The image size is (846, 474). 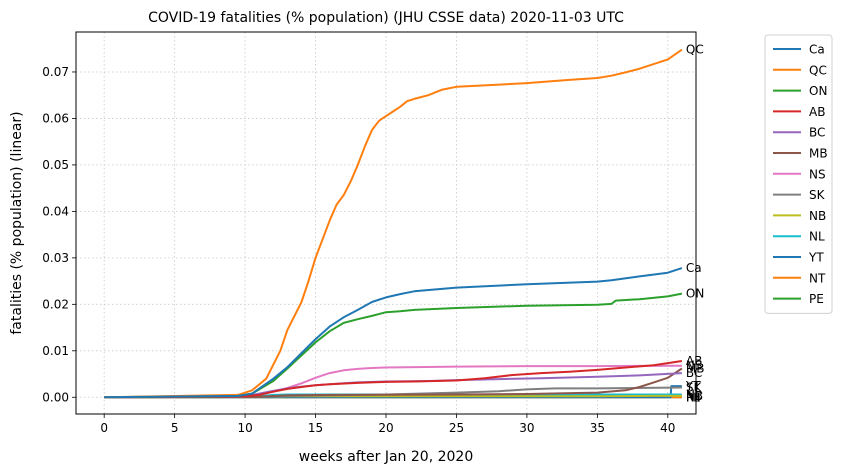 What do you see at coordinates (817, 195) in the screenshot?
I see `legend-label-sk: SK` at bounding box center [817, 195].